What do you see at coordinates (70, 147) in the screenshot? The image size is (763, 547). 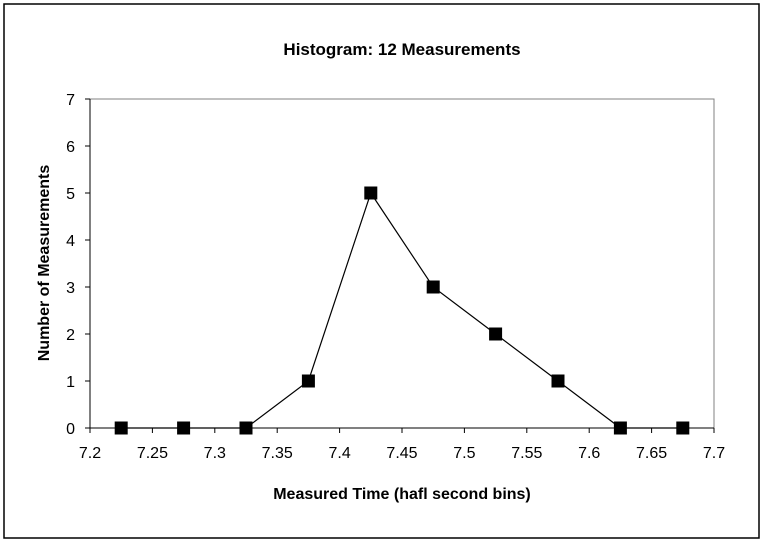 I see `y-tick-label: 6` at bounding box center [70, 147].